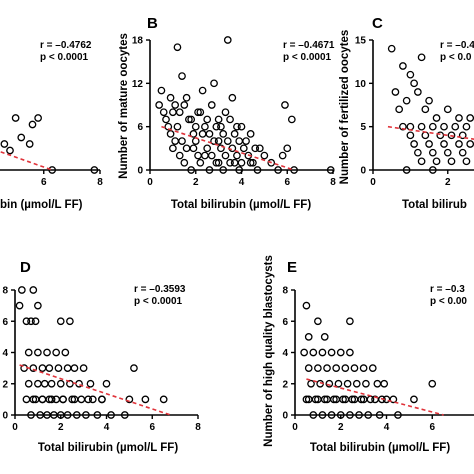  Describe the element at coordinates (41, 205) in the screenshot. I see `panel-a-x-axis-title: bin (µmol/L FF)` at that location.